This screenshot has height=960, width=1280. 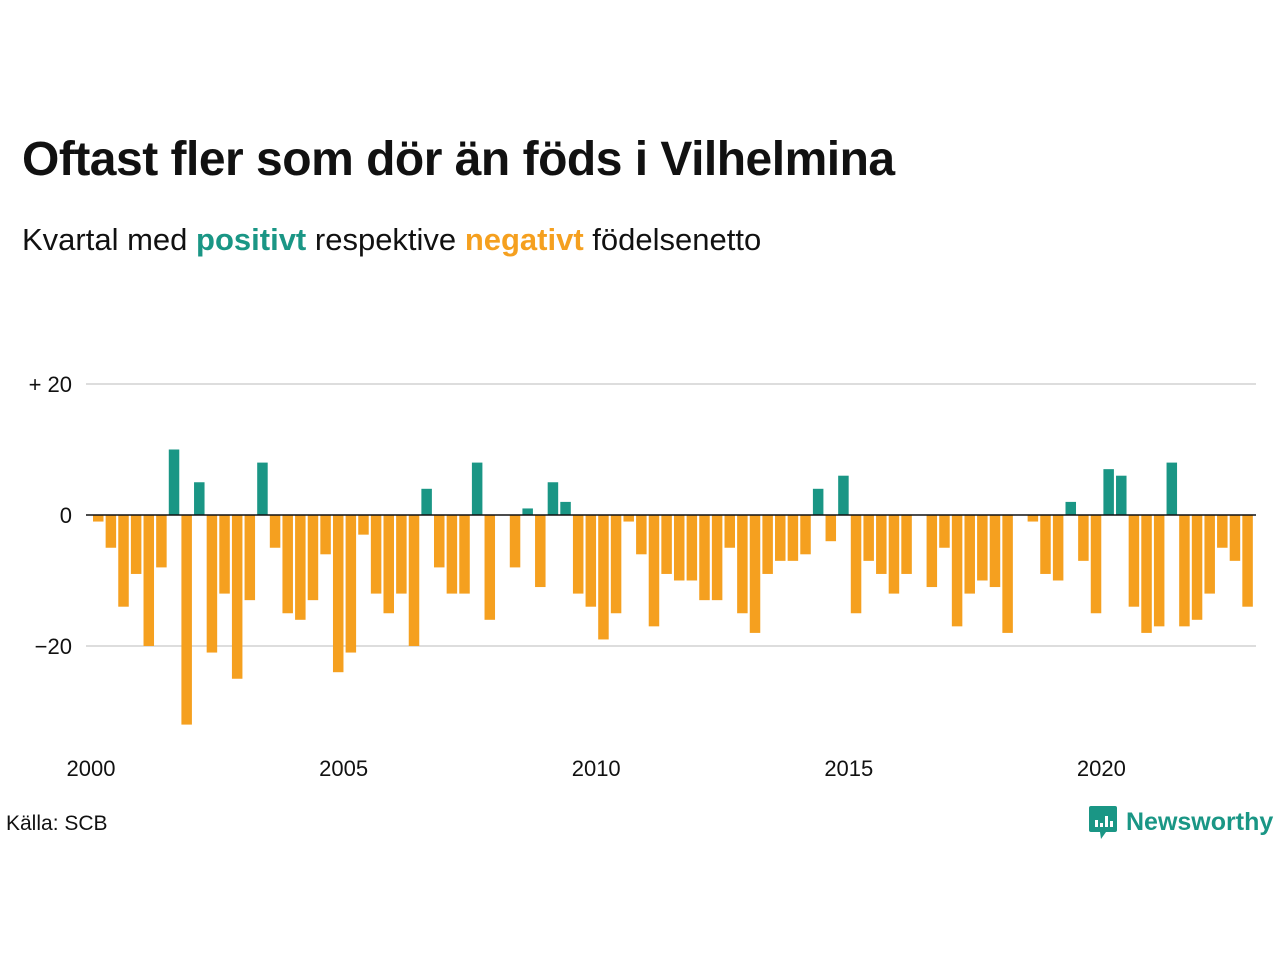 I want to click on chart-title: Oftast fler som dör än föds i Vilhelmina, so click(x=458, y=159).